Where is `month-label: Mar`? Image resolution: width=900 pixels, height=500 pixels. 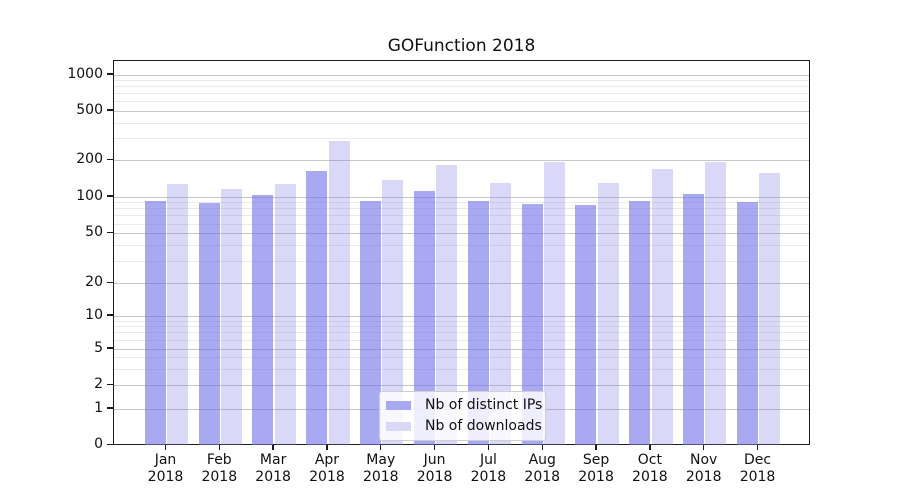 month-label: Mar is located at coordinates (273, 460).